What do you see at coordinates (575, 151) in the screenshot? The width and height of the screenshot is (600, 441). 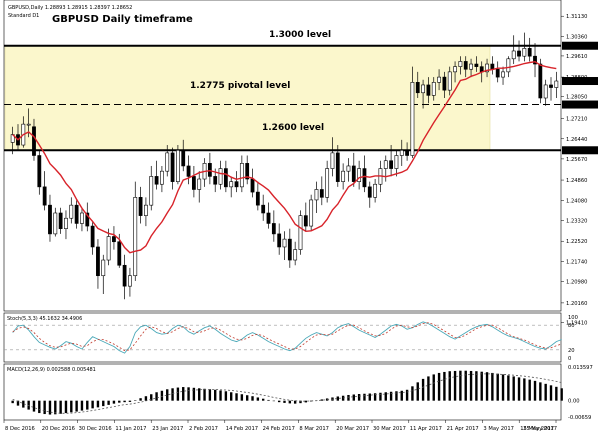 I see `level-price-tag-text-2: 1.26000` at bounding box center [575, 151].